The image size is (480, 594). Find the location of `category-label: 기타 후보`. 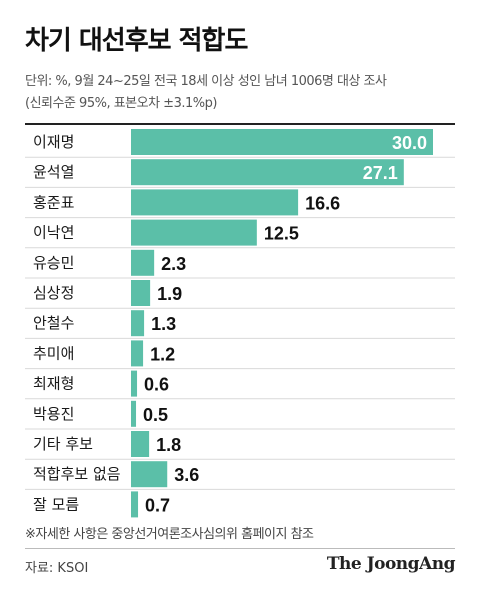

category-label: 기타 후보 is located at coordinates (63, 444).